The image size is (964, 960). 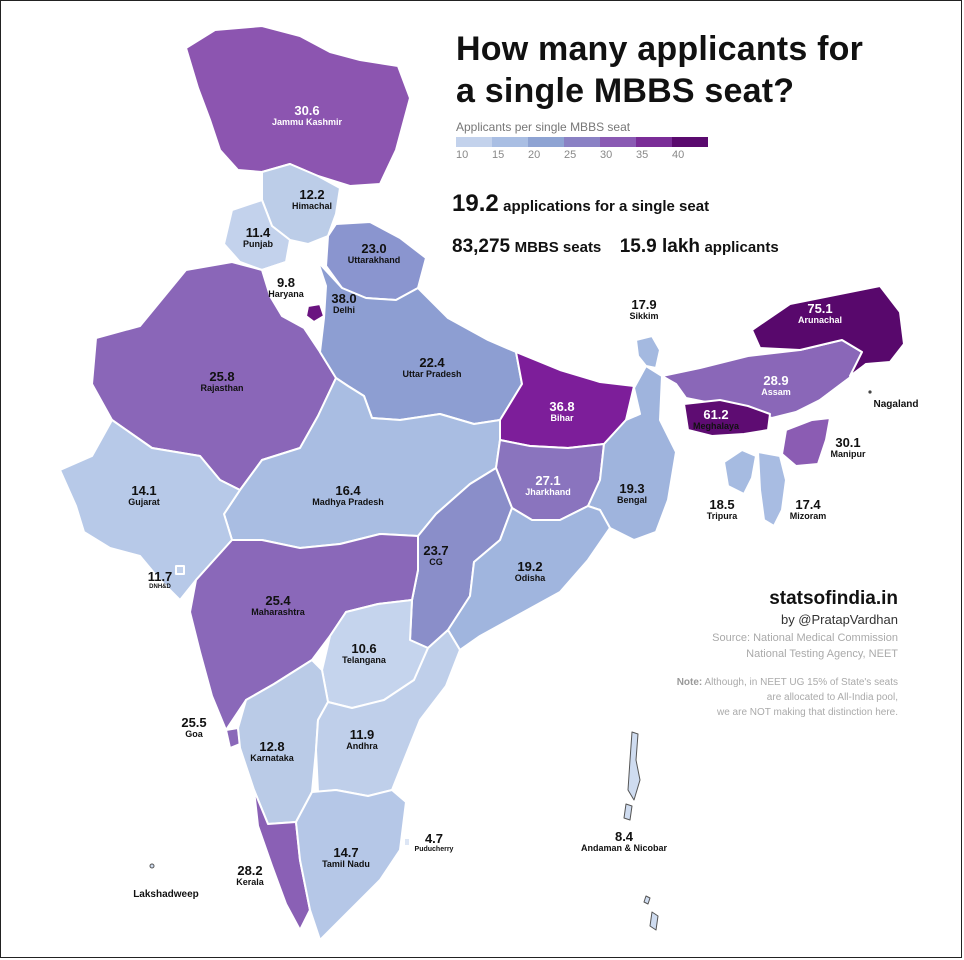 I want to click on label-sikkim: 17.9 Sikkim, so click(x=644, y=309).